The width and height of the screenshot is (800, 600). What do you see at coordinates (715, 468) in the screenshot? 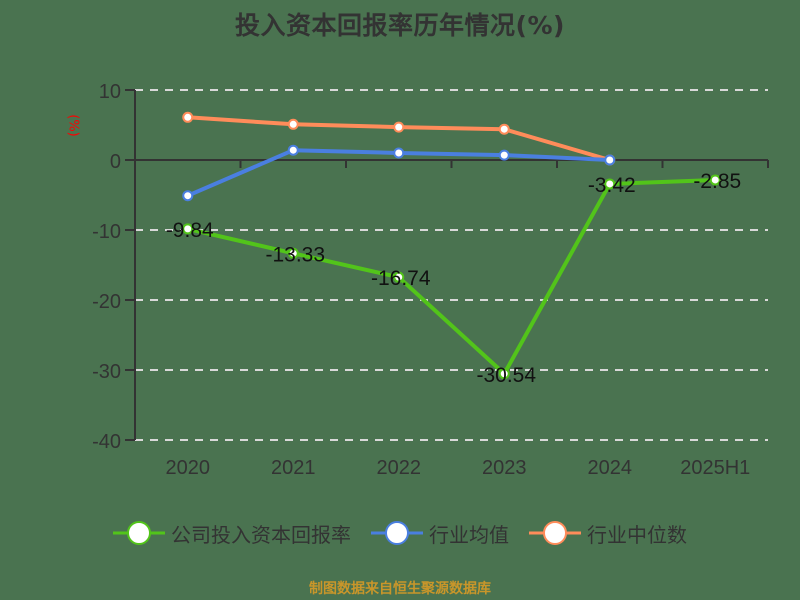
I see `x-tick-label: 2025H1` at bounding box center [715, 468].